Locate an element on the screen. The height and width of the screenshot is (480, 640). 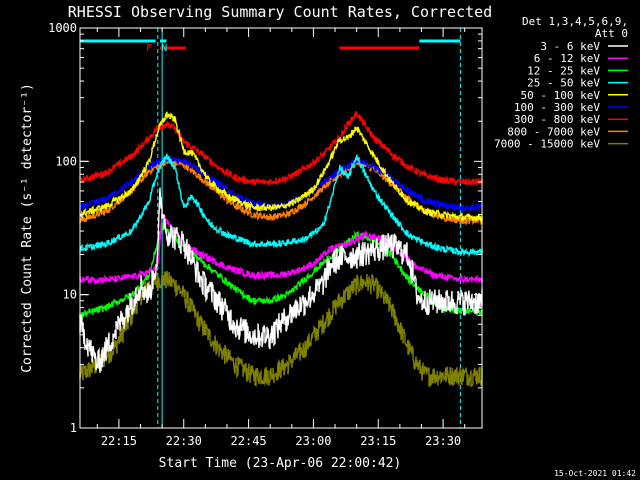
y-tick-label: 10 is located at coordinates (70, 295).